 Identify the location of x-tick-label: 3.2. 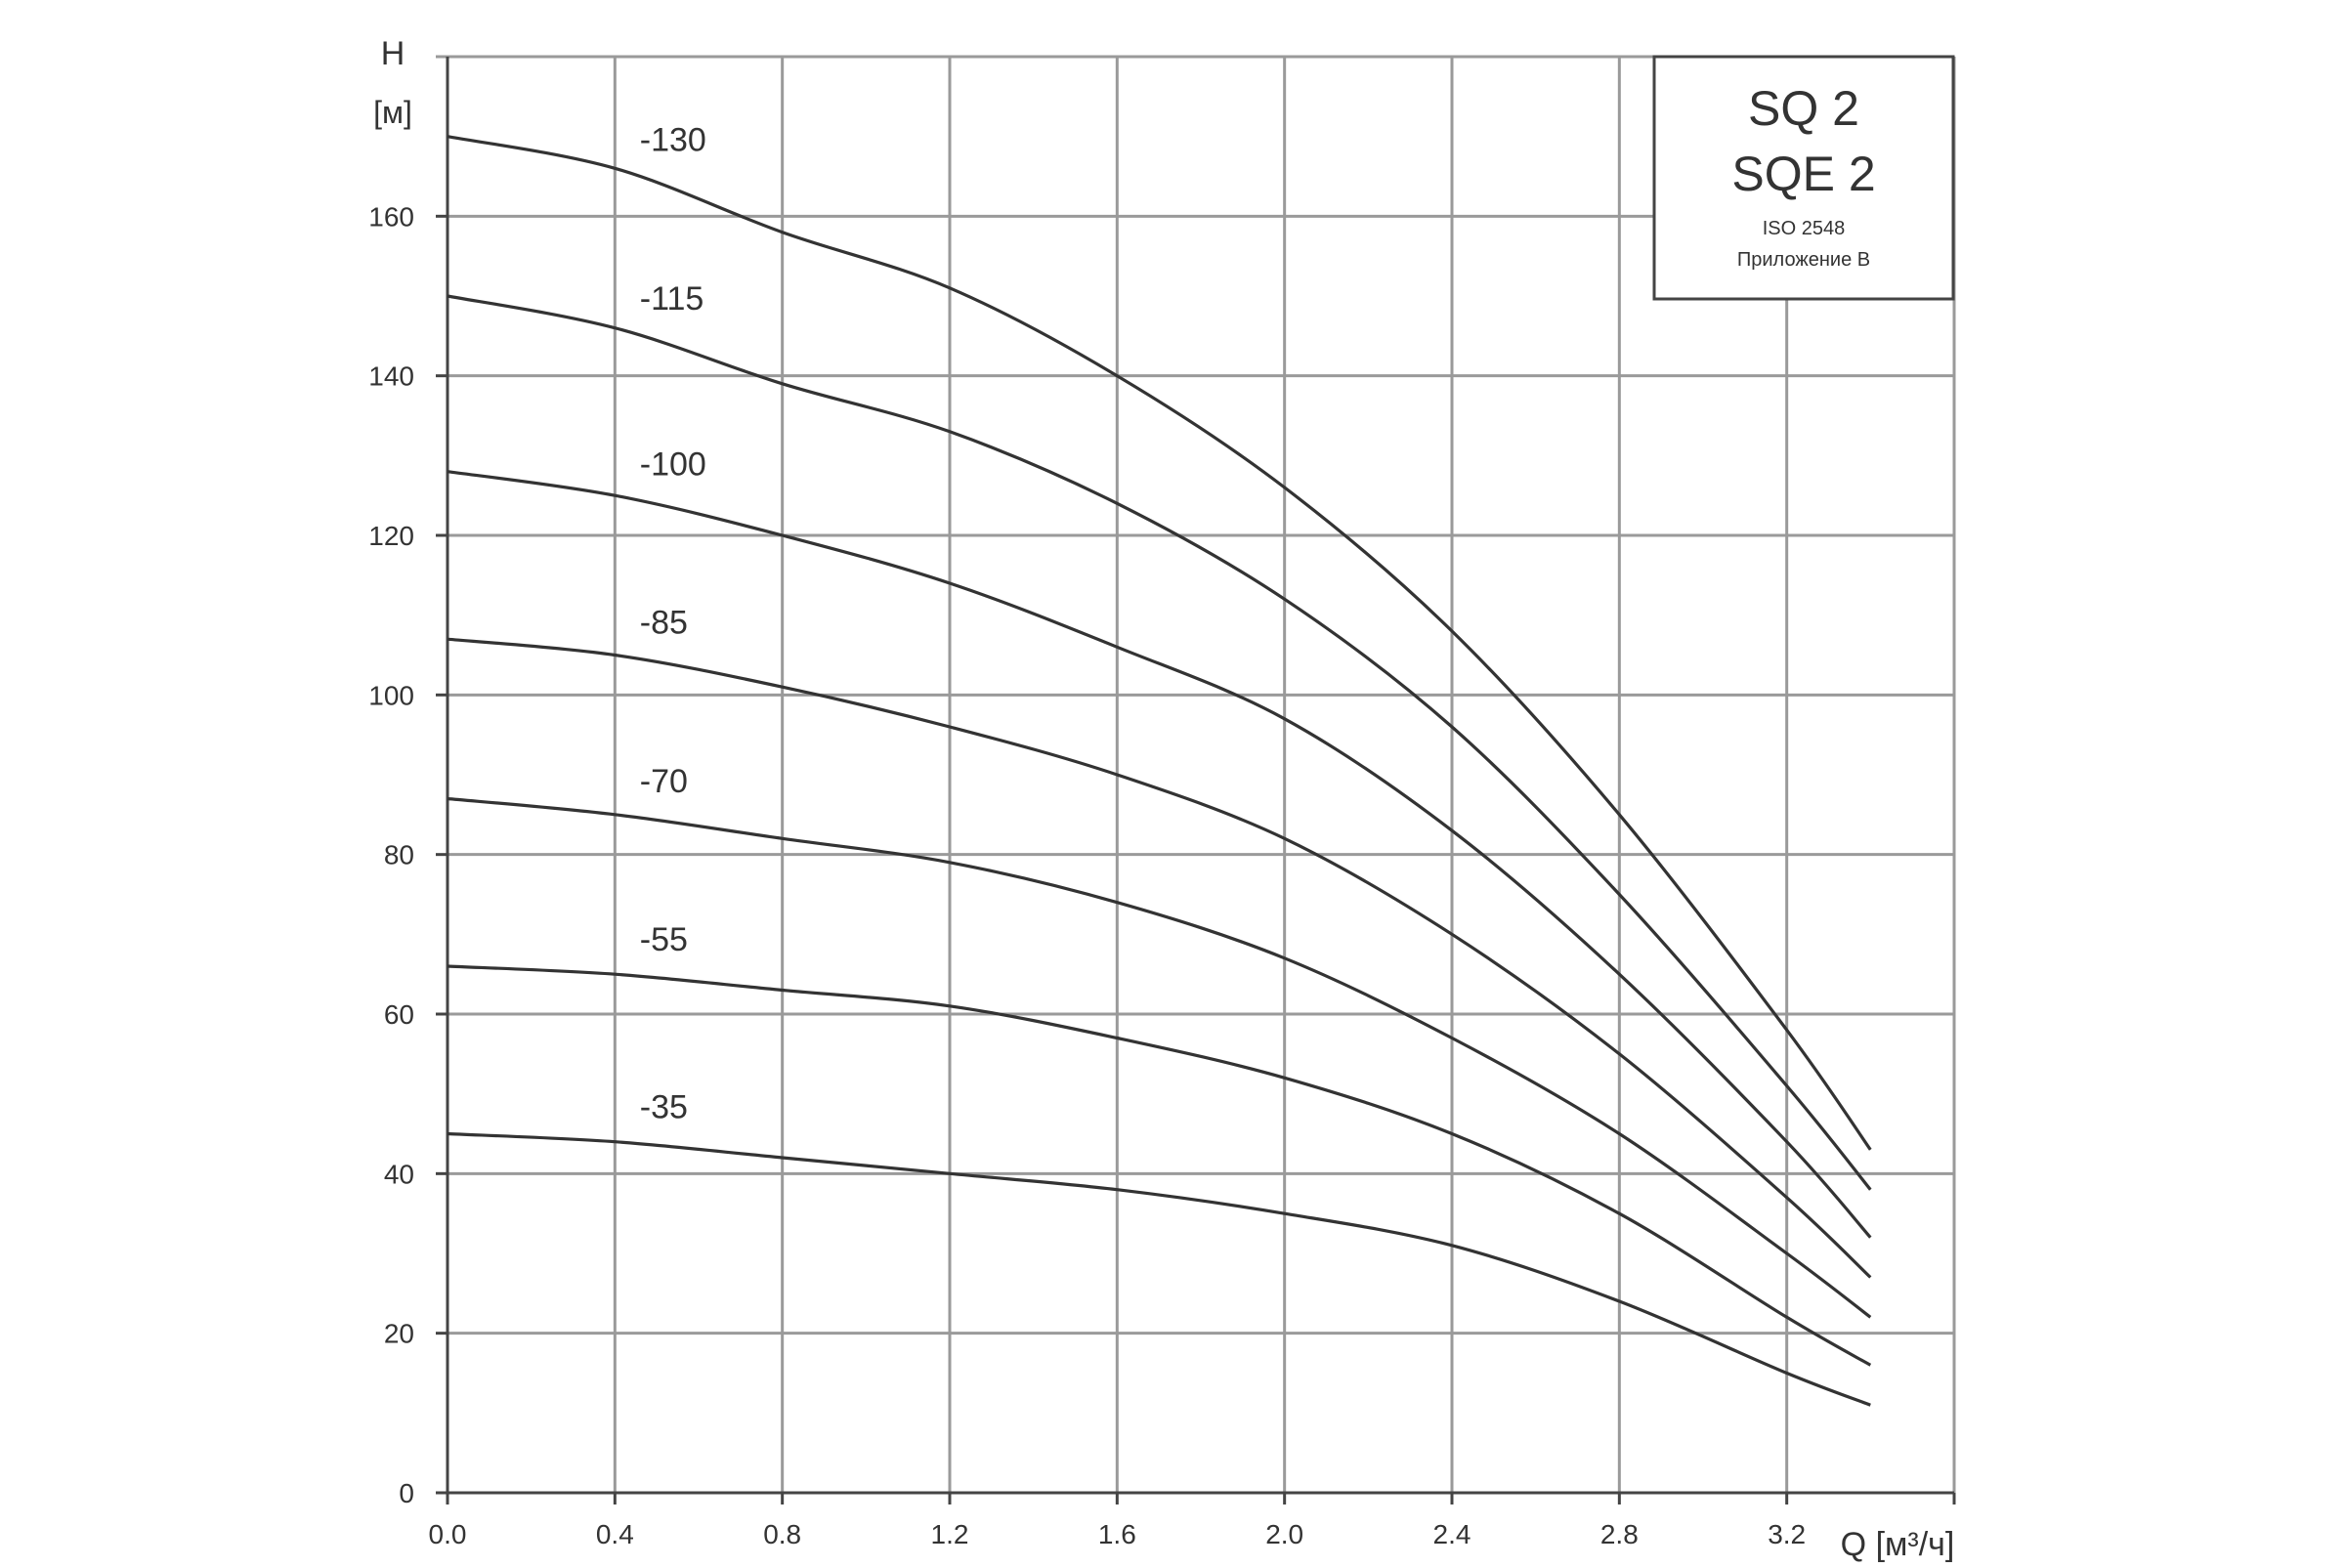
(1787, 1534).